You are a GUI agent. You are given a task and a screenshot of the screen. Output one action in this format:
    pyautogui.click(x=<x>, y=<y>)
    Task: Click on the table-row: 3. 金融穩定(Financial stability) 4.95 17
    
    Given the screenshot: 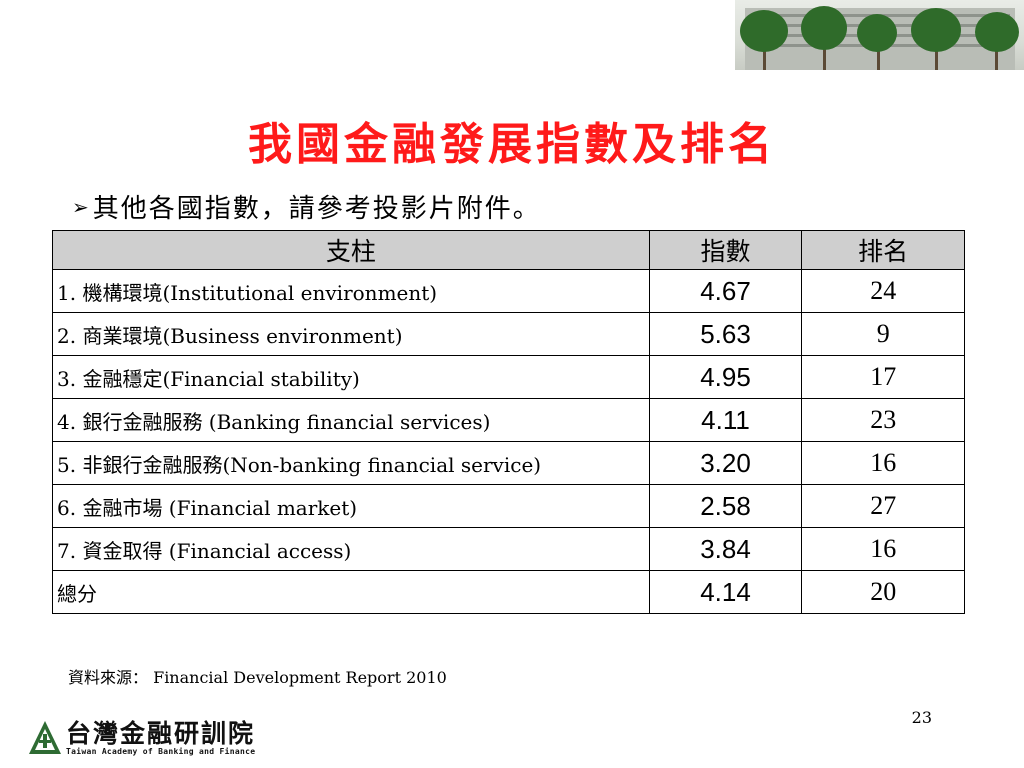 What is the action you would take?
    pyautogui.click(x=508, y=377)
    